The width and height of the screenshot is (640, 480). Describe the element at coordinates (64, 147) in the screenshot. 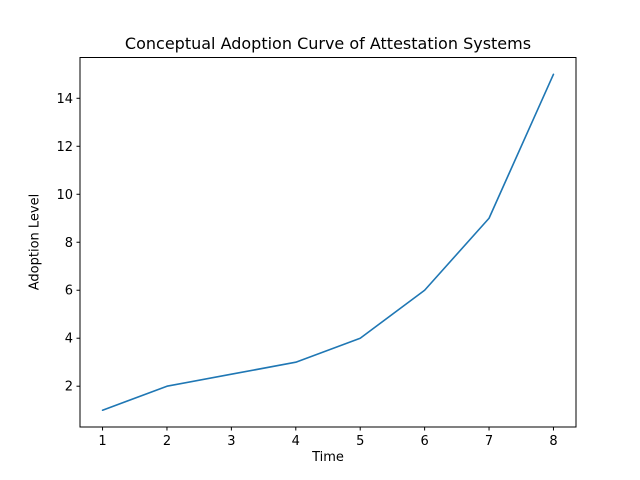

I see `y-tick-label: 12` at that location.